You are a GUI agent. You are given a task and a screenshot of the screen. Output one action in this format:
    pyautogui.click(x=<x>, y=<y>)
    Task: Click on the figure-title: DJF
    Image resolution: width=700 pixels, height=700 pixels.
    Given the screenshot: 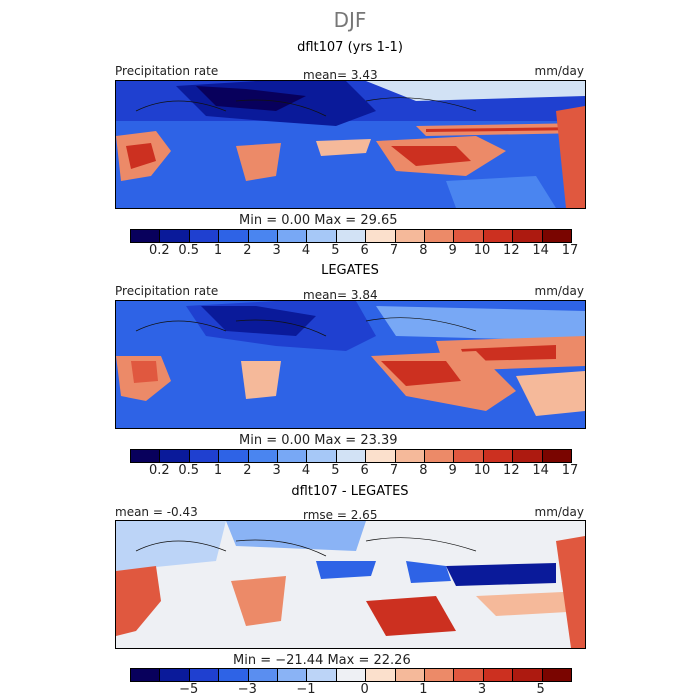 What is the action you would take?
    pyautogui.click(x=350, y=20)
    